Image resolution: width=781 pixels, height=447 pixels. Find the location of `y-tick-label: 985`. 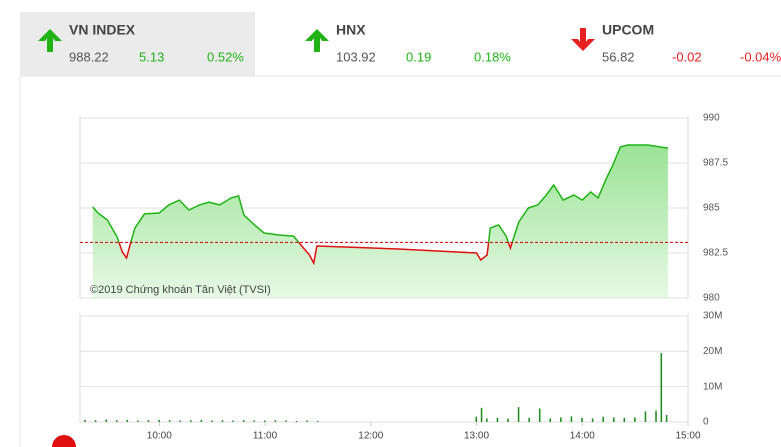

y-tick-label: 985 is located at coordinates (711, 208).